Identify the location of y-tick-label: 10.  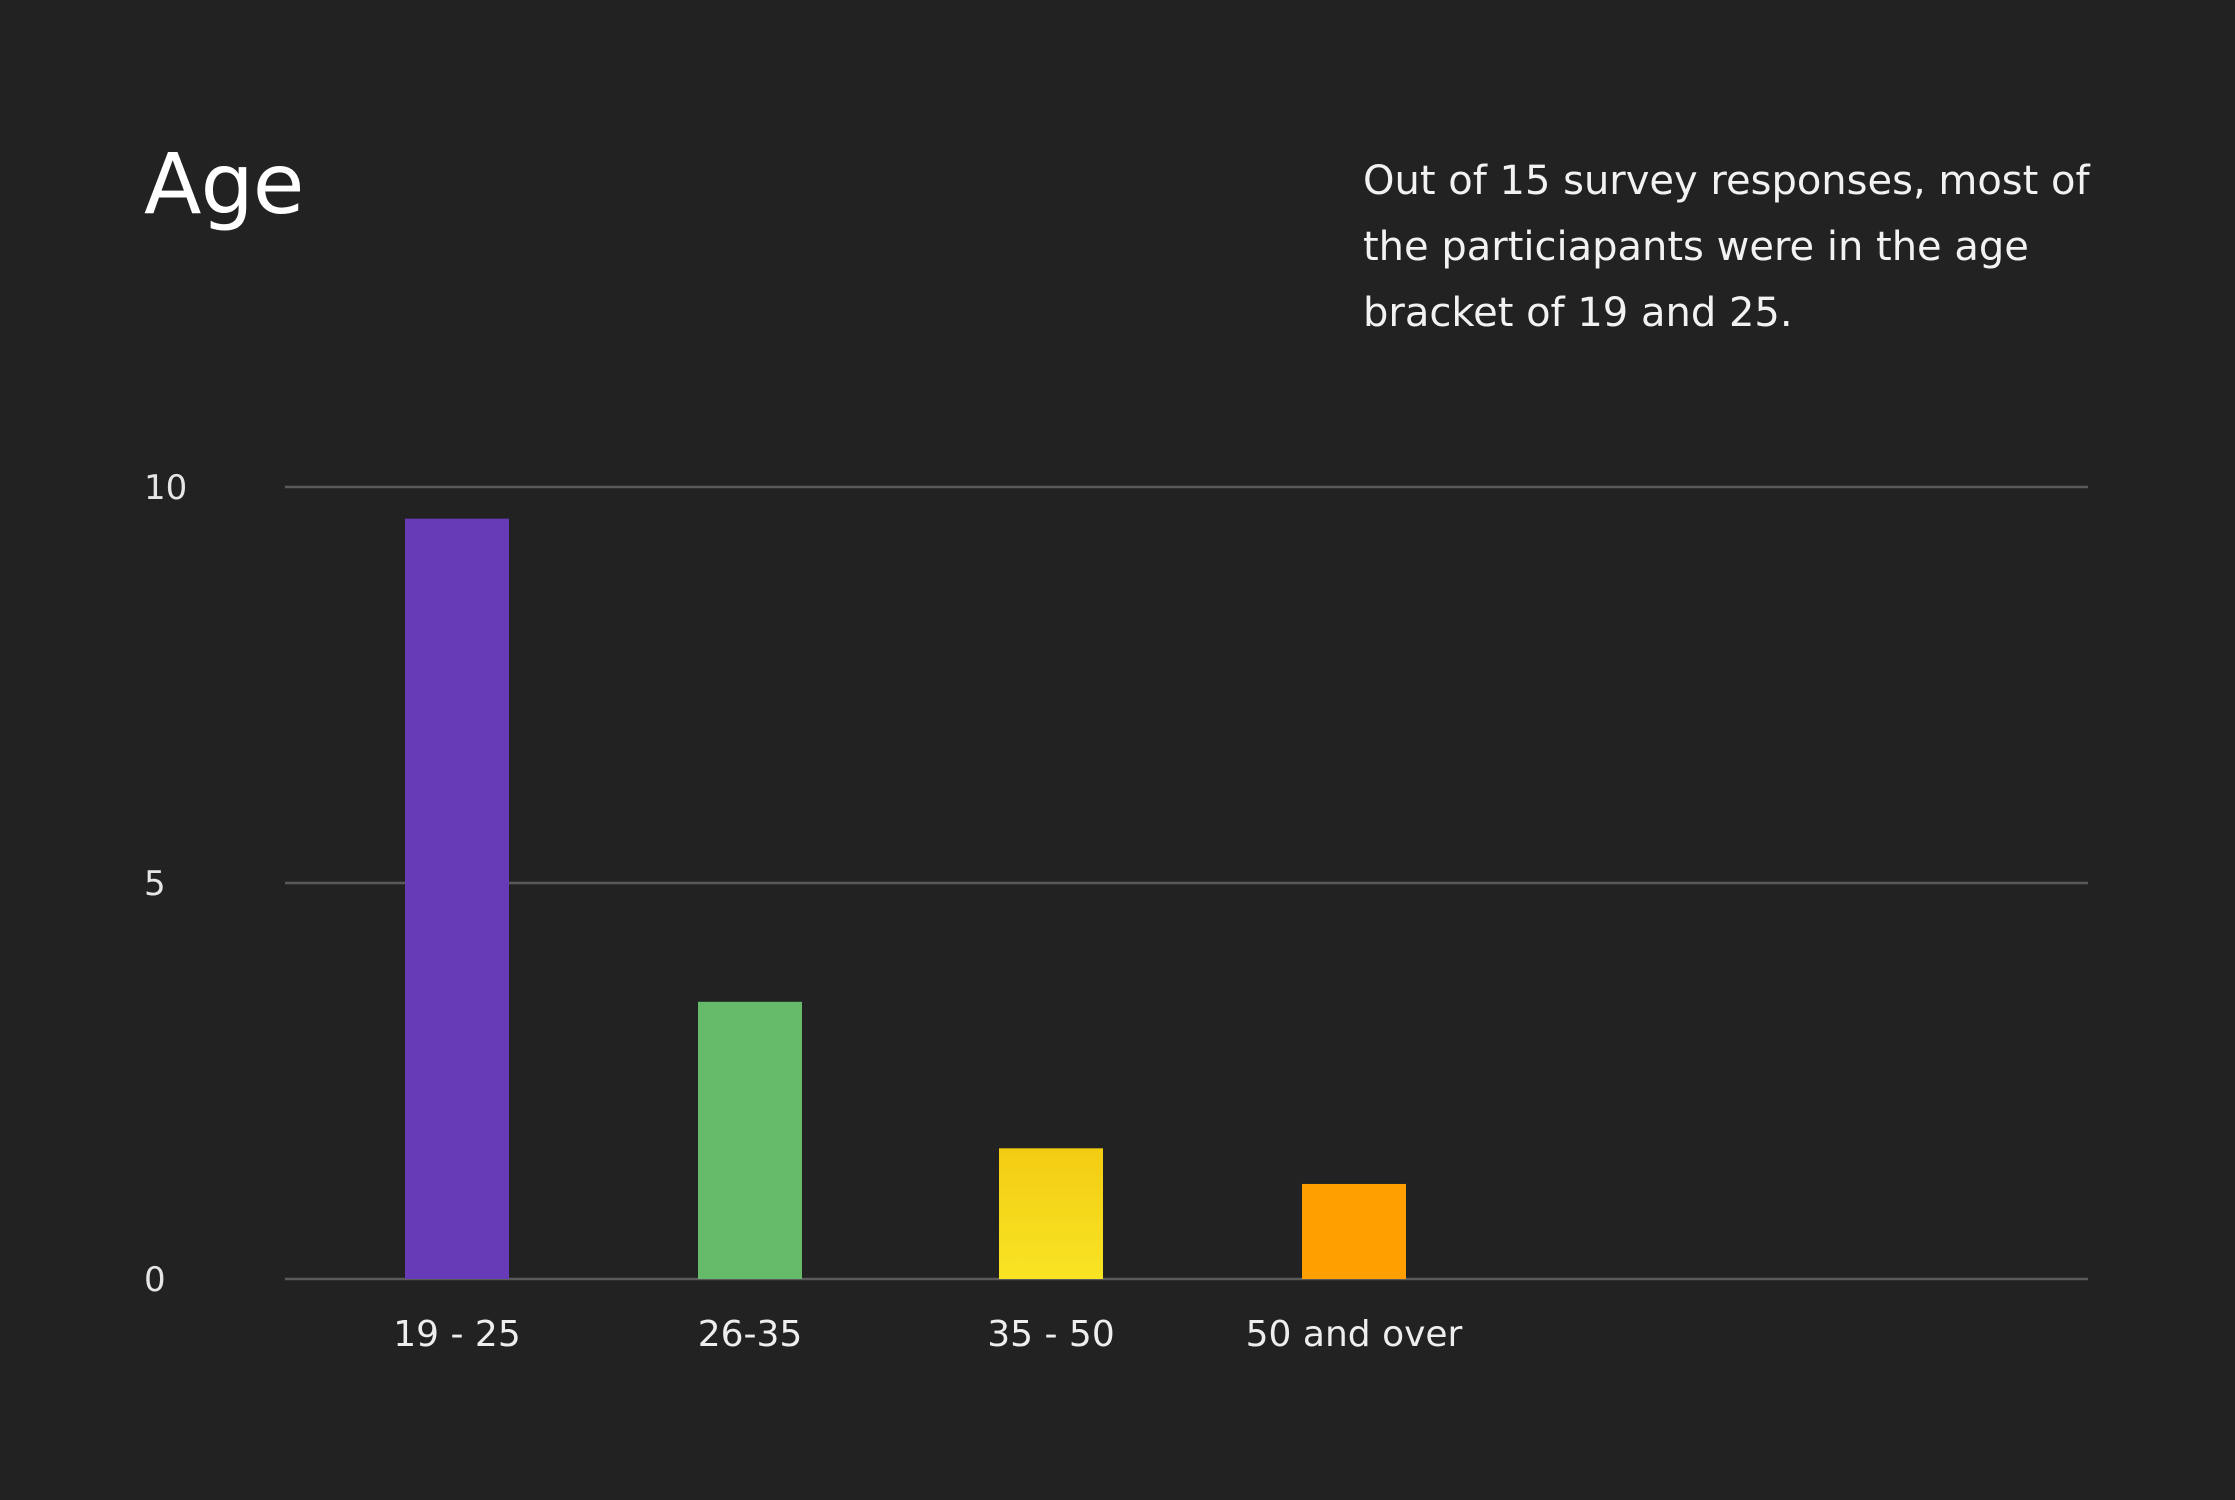
(165, 488).